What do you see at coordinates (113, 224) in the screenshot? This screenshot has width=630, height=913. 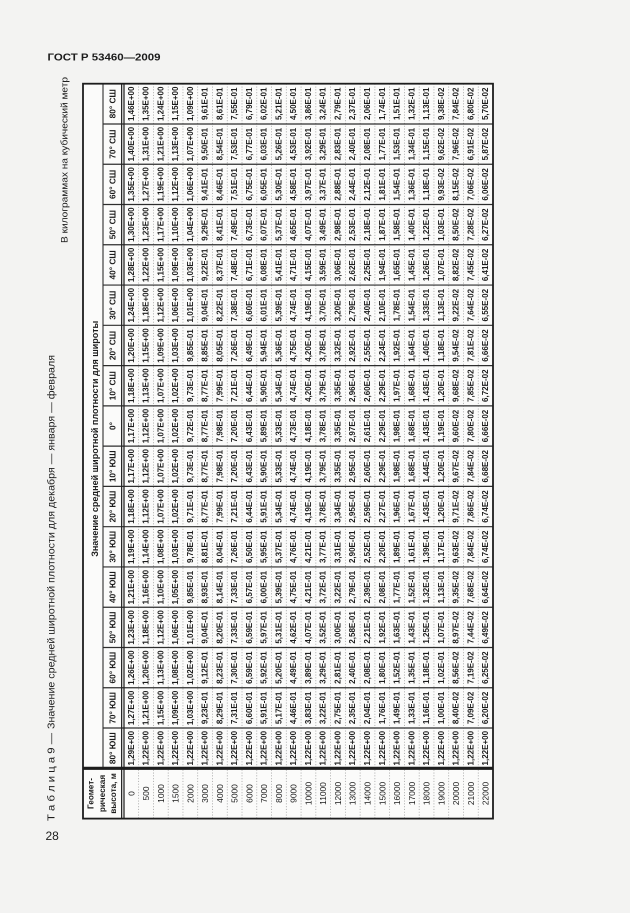 I see `svg-text: 50° СШ` at bounding box center [113, 224].